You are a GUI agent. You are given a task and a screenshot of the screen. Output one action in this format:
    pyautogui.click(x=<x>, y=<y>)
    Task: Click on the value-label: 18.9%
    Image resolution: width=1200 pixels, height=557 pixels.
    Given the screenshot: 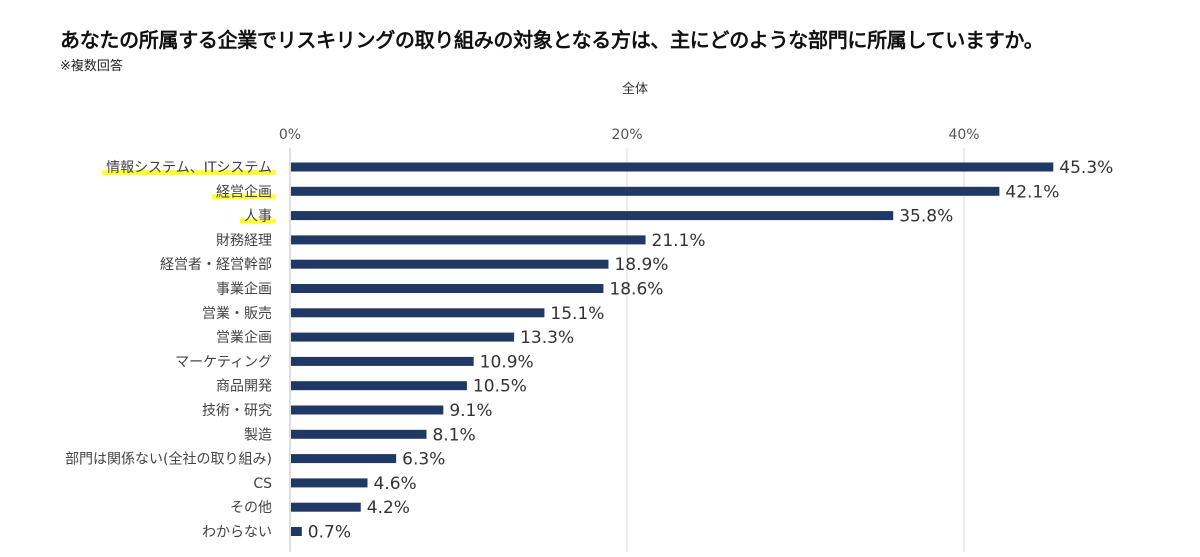 What is the action you would take?
    pyautogui.click(x=641, y=265)
    